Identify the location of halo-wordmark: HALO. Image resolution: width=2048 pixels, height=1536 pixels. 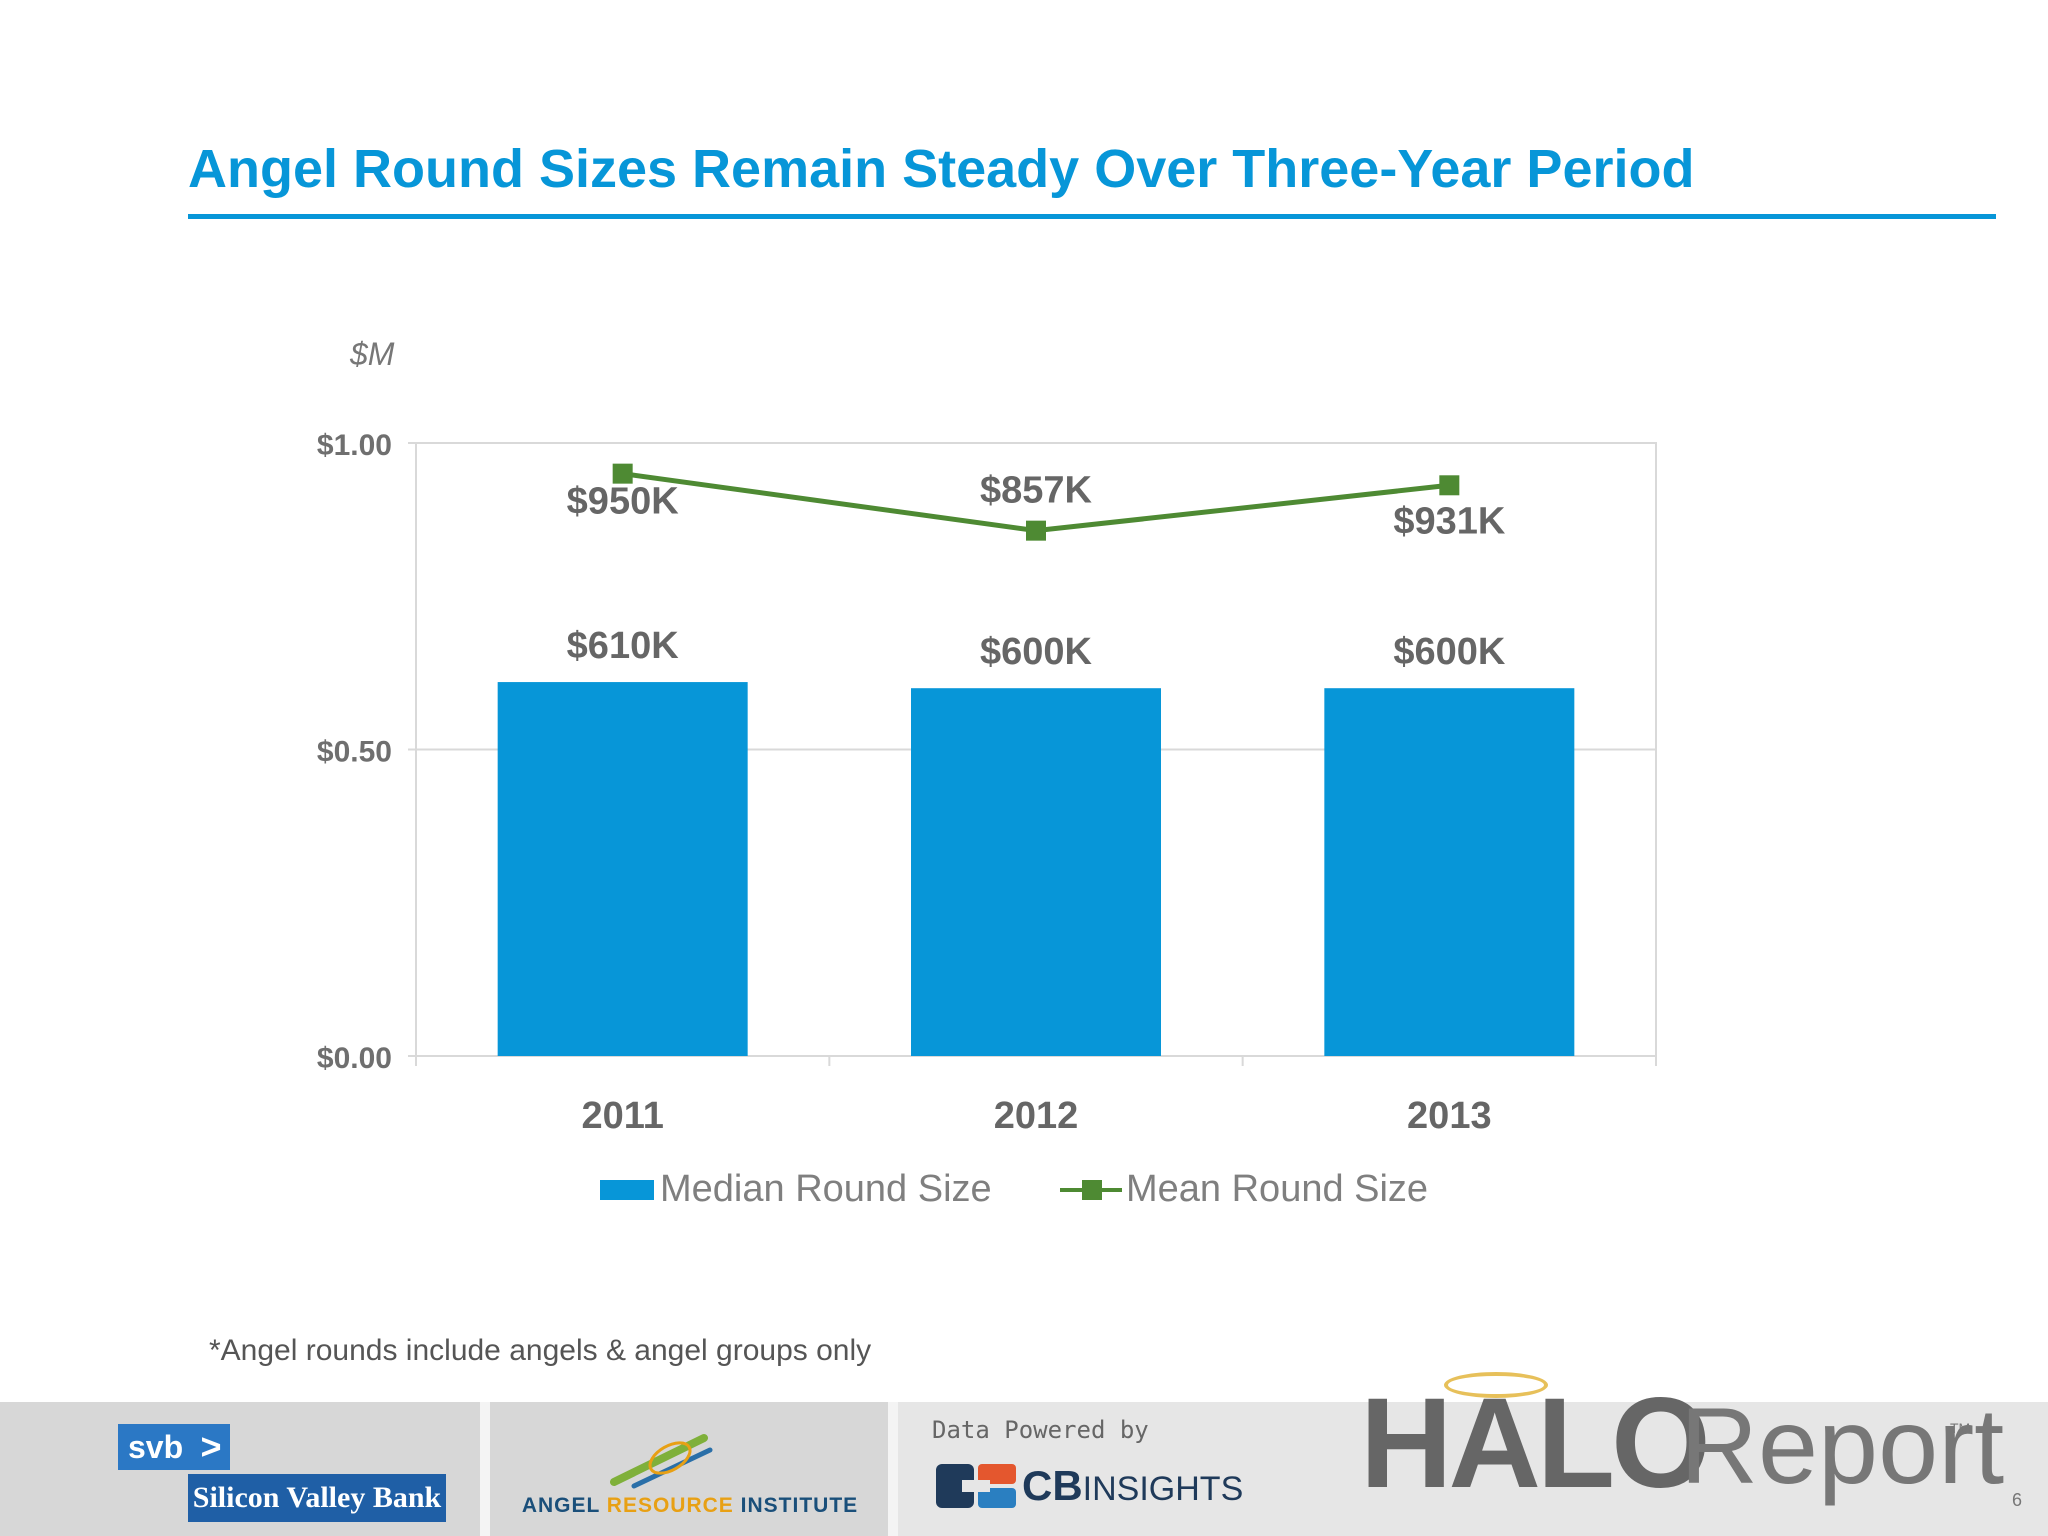
(1535, 1443).